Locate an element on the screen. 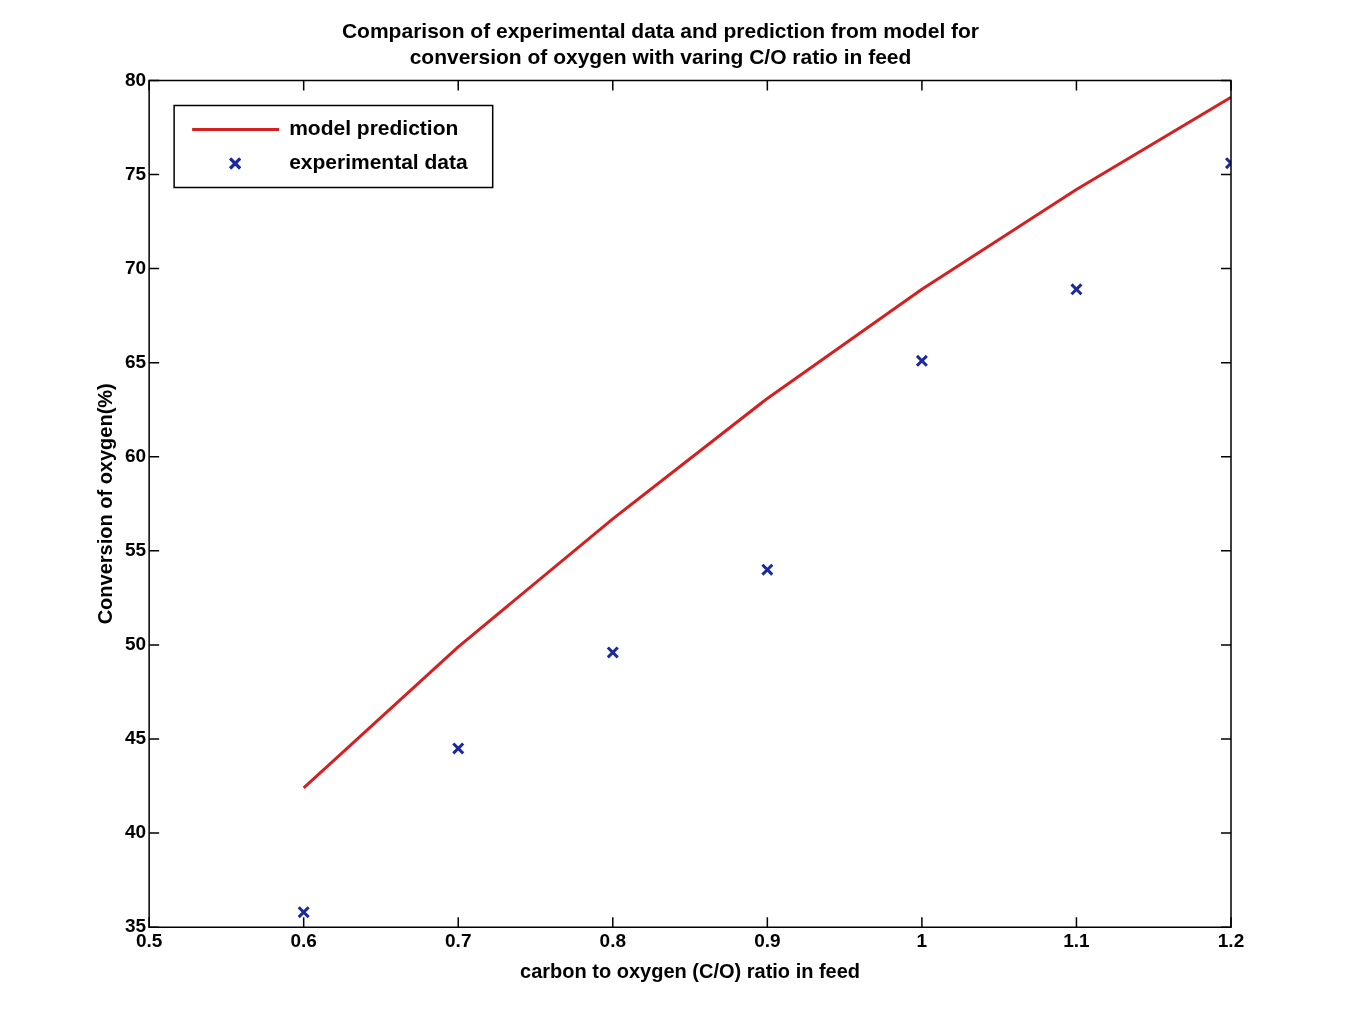 The image size is (1356, 1028). x-tick-label: 0.7 is located at coordinates (458, 940).